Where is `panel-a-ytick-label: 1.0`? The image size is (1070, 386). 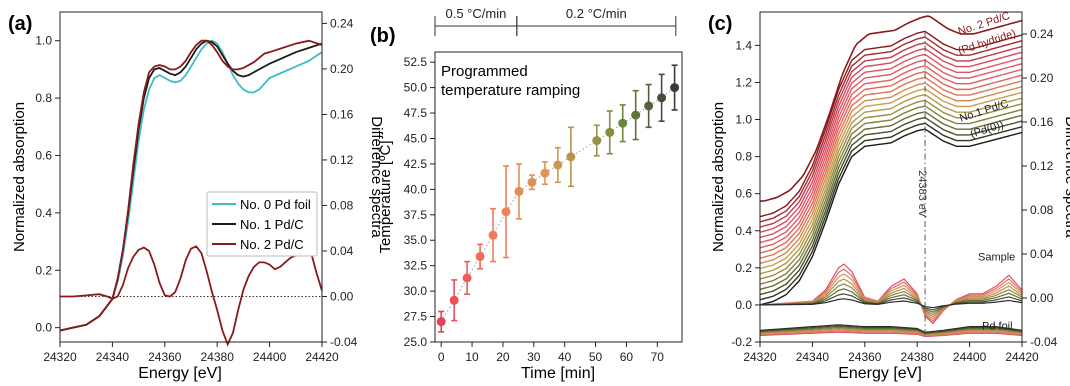
panel-a-ytick-label: 1.0 is located at coordinates (43, 41).